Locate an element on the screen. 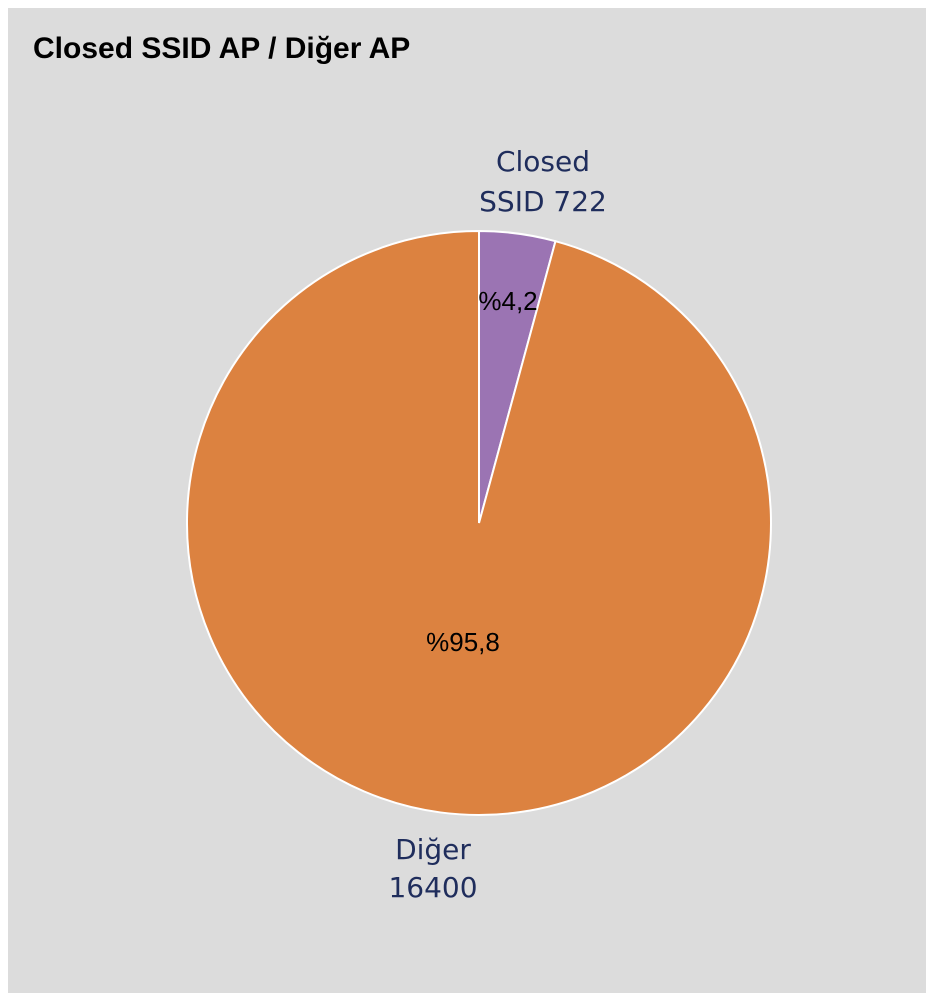 The height and width of the screenshot is (1001, 934). category-label-diger: Diğer 16400 is located at coordinates (432, 868).